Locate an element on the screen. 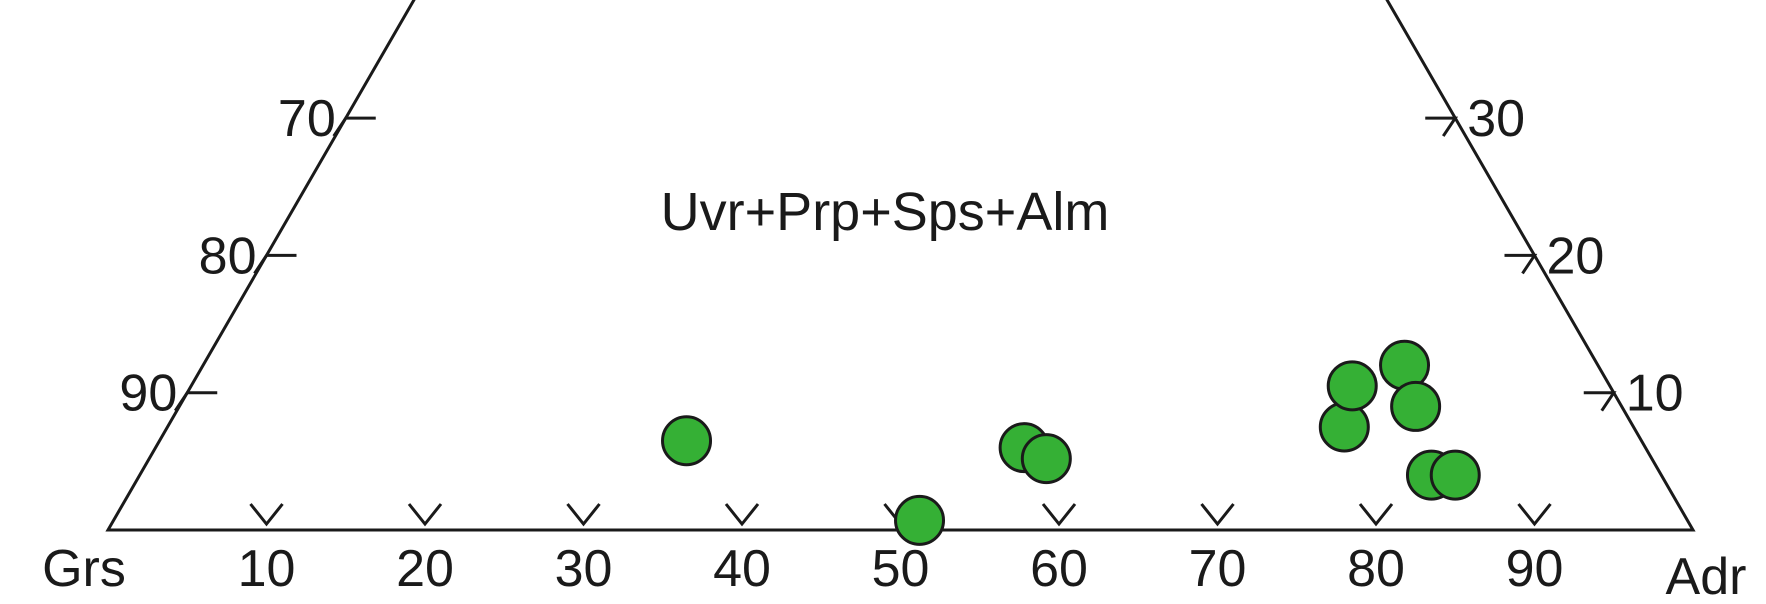 This screenshot has width=1766, height=604. bottom-tick-label-40: 40 is located at coordinates (742, 569).